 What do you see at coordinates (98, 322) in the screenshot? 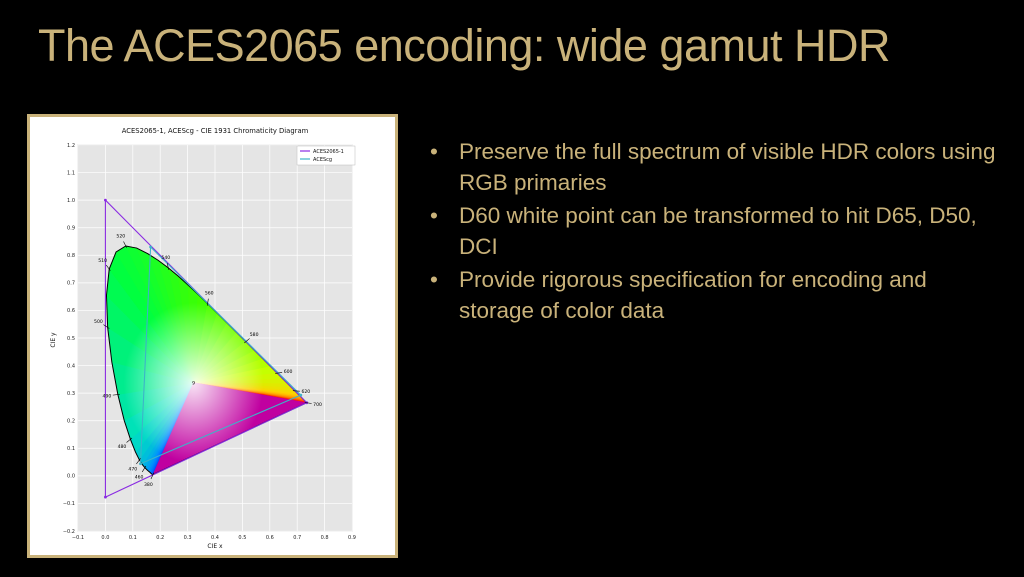
I see `wavelength-label: 500` at bounding box center [98, 322].